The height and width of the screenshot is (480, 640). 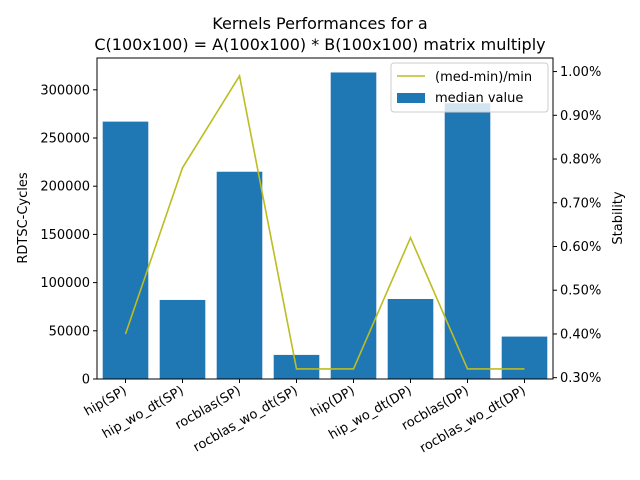 What do you see at coordinates (411, 98) in the screenshot?
I see `legend-bar-swatch` at bounding box center [411, 98].